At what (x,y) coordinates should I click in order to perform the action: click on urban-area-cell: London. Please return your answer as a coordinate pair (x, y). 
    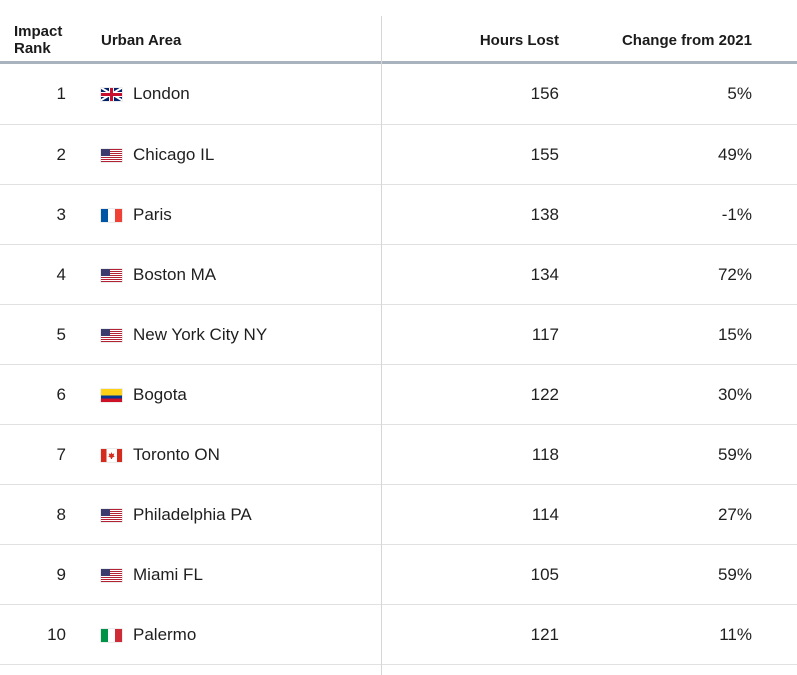
    Looking at the image, I should click on (161, 93).